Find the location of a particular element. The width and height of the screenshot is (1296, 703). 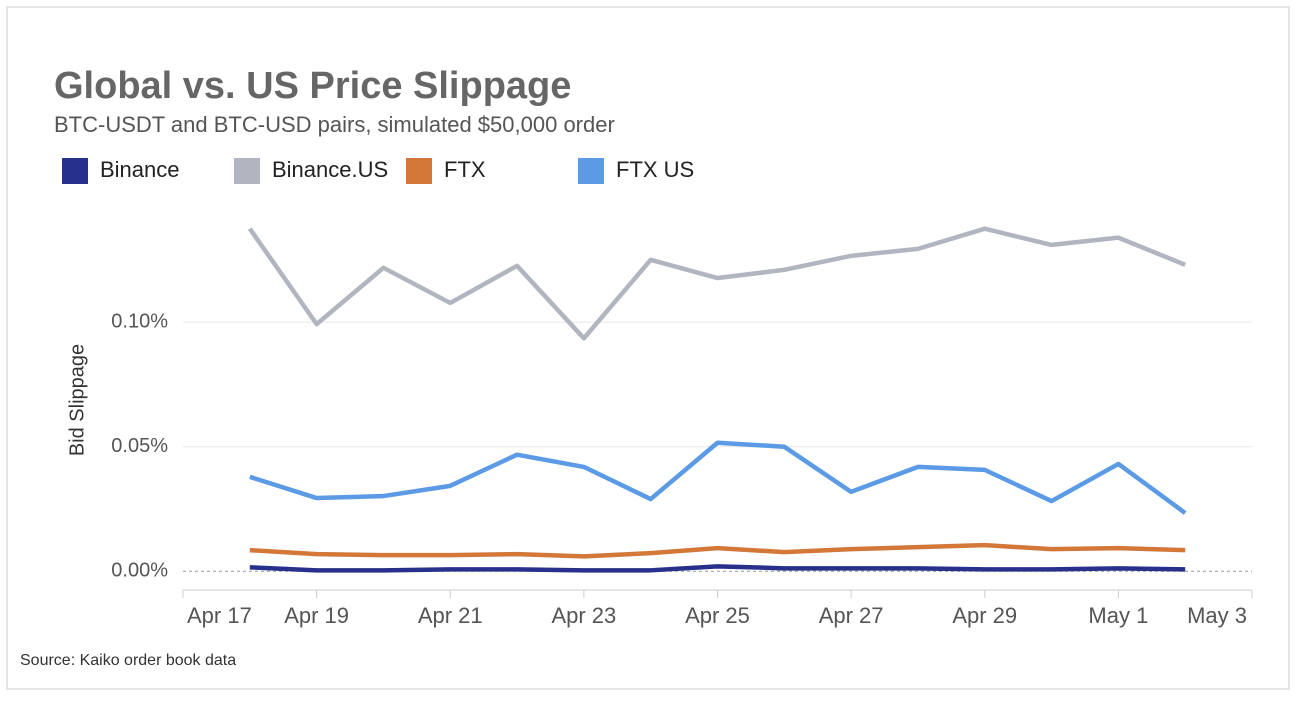

legend-label: Binance.US is located at coordinates (330, 169).